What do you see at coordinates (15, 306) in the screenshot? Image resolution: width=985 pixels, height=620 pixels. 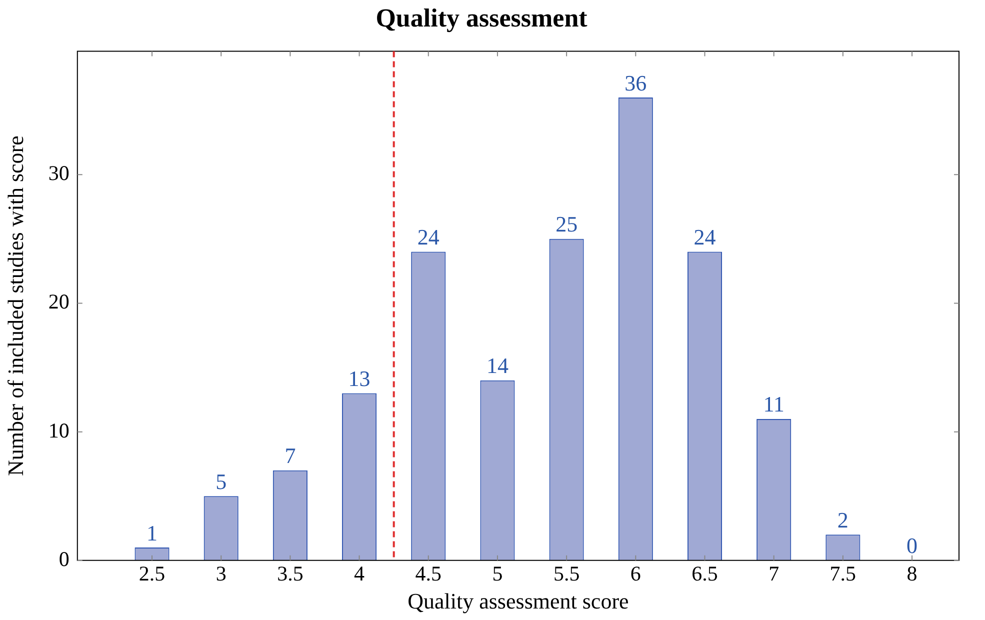 I see `y-axis-title: Number of included studies with score` at bounding box center [15, 306].